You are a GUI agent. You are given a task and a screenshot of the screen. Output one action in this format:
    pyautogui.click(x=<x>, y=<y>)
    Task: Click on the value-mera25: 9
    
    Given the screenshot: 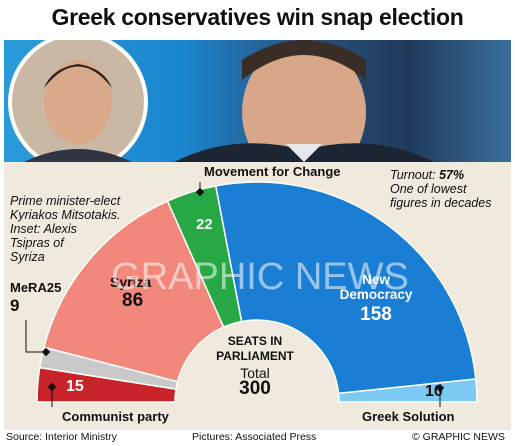 What is the action you would take?
    pyautogui.click(x=15, y=305)
    